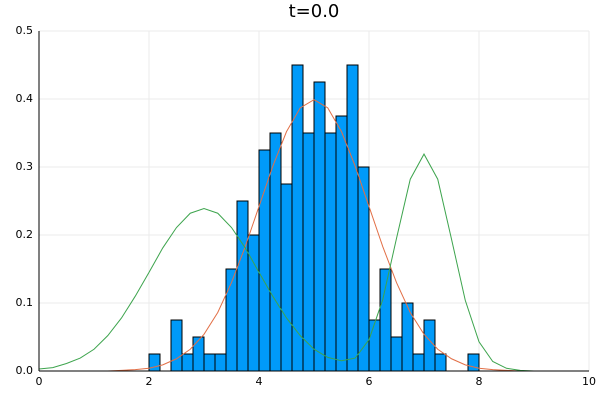 This screenshot has height=400, width=600. What do you see at coordinates (589, 381) in the screenshot?
I see `x-tick-label: 10` at bounding box center [589, 381].